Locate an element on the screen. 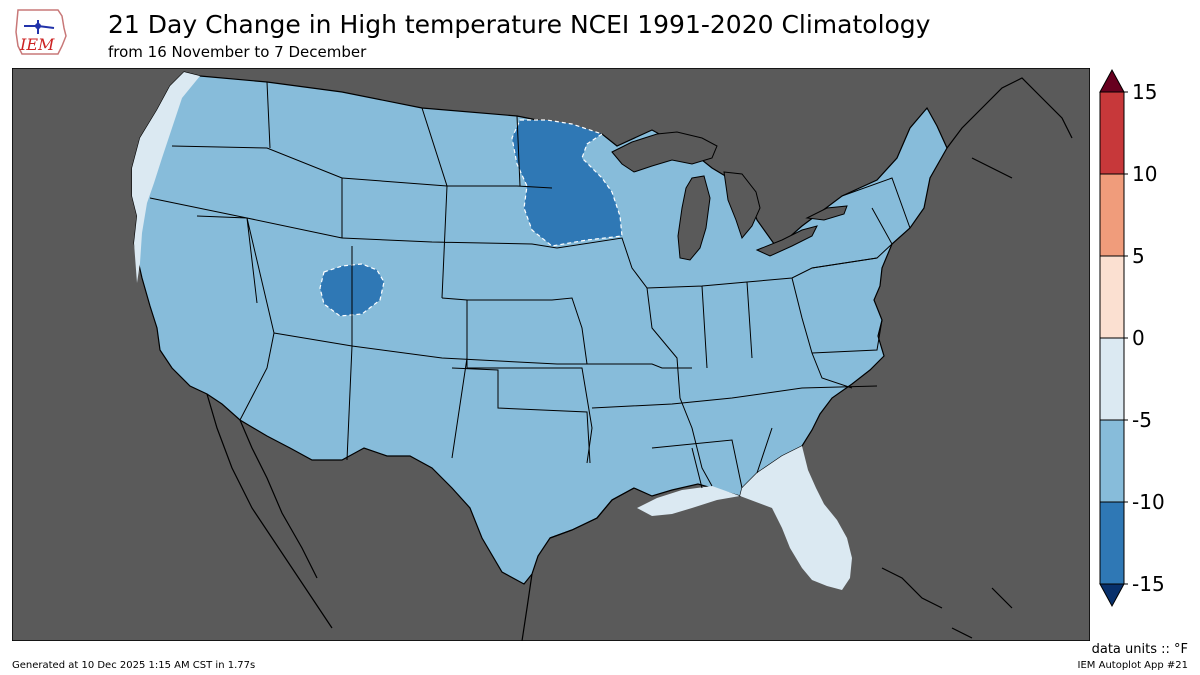 This screenshot has height=675, width=1200. pacific-coast-band is located at coordinates (166, 177).